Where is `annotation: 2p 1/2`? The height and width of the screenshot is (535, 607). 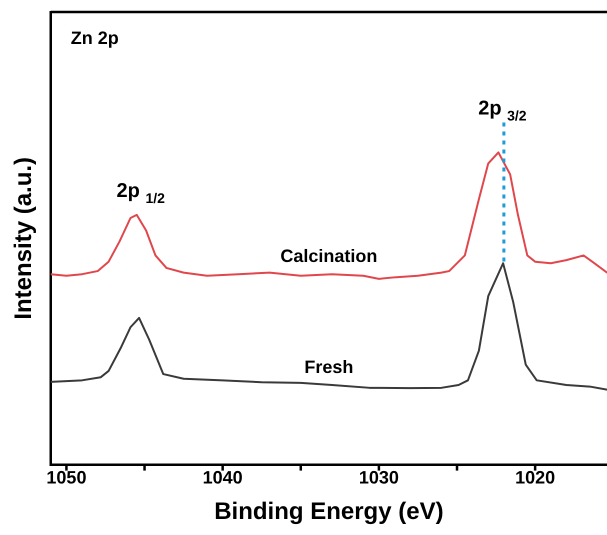
annotation: 2p 1/2 is located at coordinates (141, 193).